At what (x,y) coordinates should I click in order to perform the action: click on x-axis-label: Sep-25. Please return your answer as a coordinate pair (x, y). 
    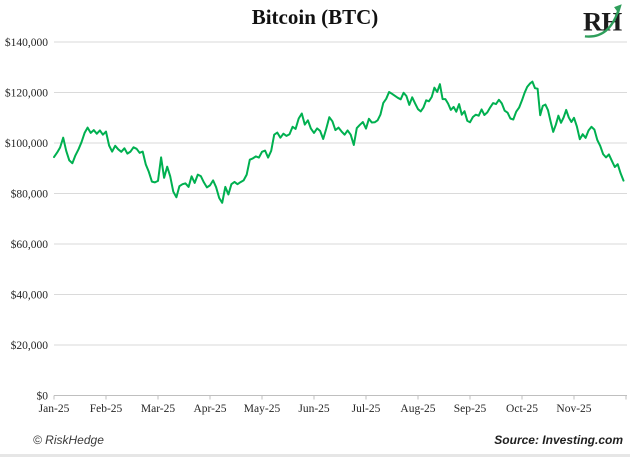
    Looking at the image, I should click on (470, 409).